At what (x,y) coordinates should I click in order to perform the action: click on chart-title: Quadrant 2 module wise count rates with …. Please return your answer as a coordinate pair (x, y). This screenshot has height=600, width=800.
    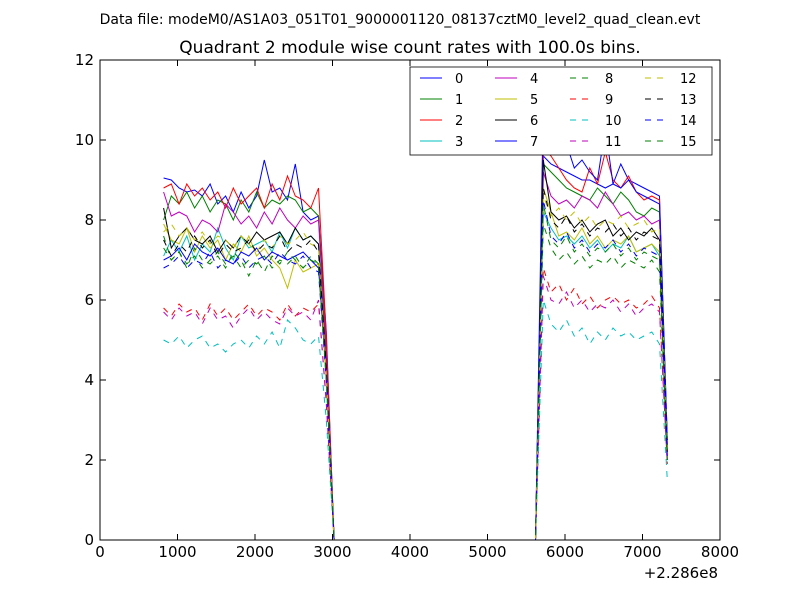
    Looking at the image, I should click on (409, 48).